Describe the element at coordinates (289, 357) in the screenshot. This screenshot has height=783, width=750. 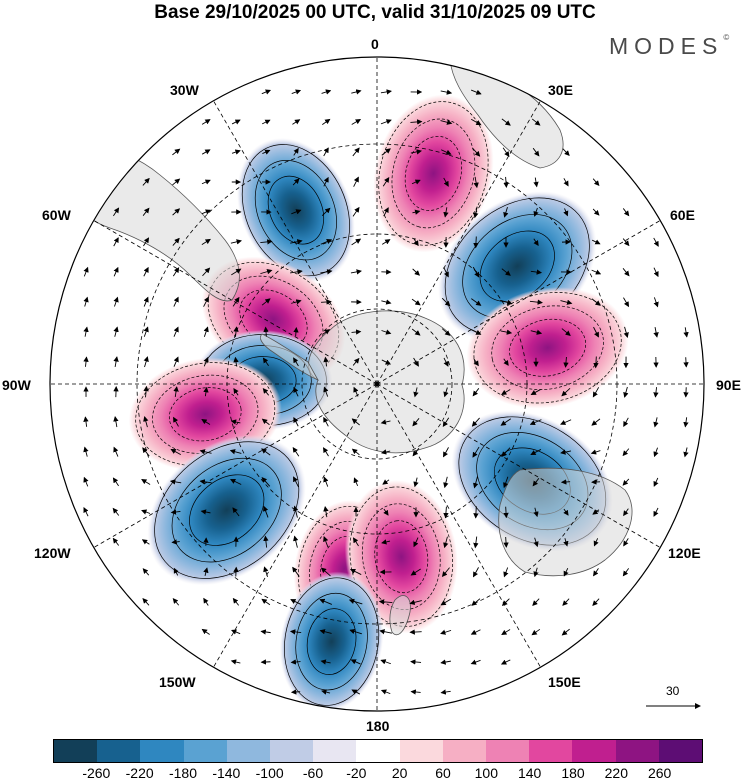
I see `antarctic-peninsula` at that location.